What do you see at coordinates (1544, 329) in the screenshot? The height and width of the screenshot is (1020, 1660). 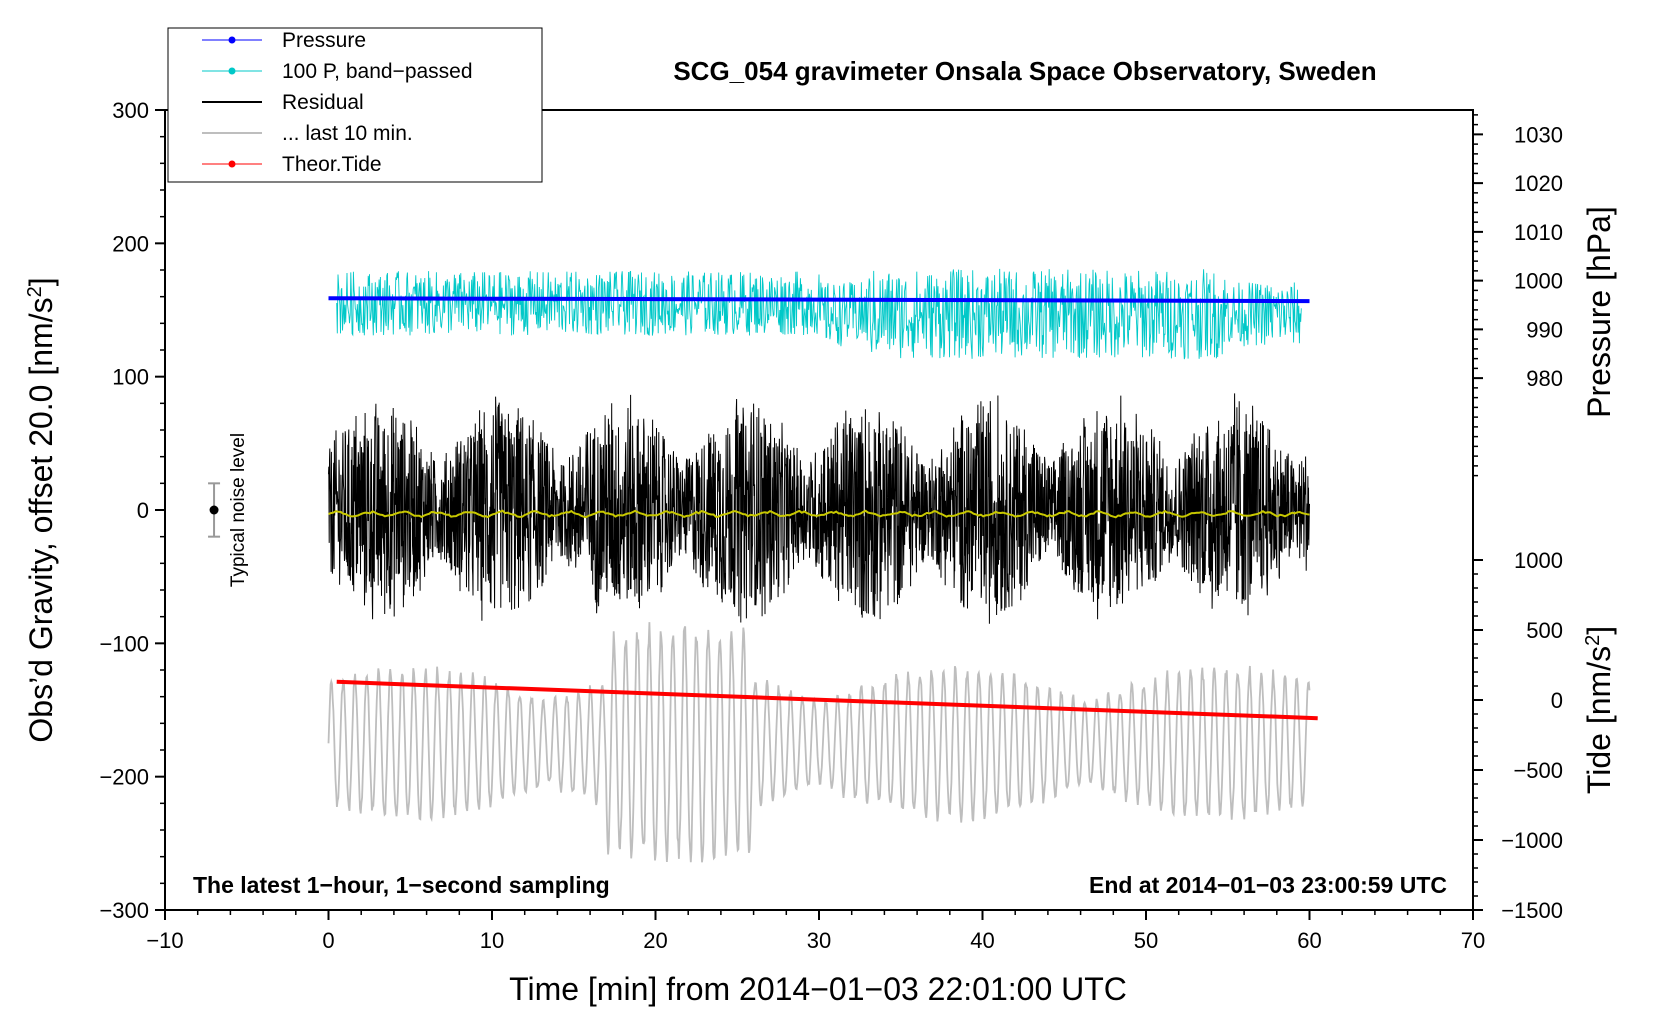 I see `pressure-tick-label: 990` at bounding box center [1544, 329].